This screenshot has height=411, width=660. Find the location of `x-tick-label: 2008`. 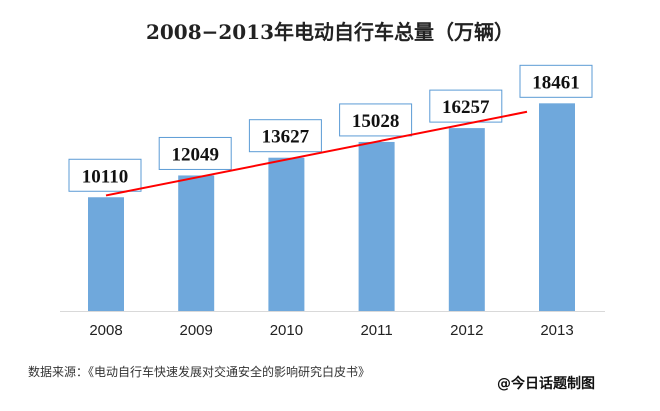

x-tick-label: 2008 is located at coordinates (105, 330).